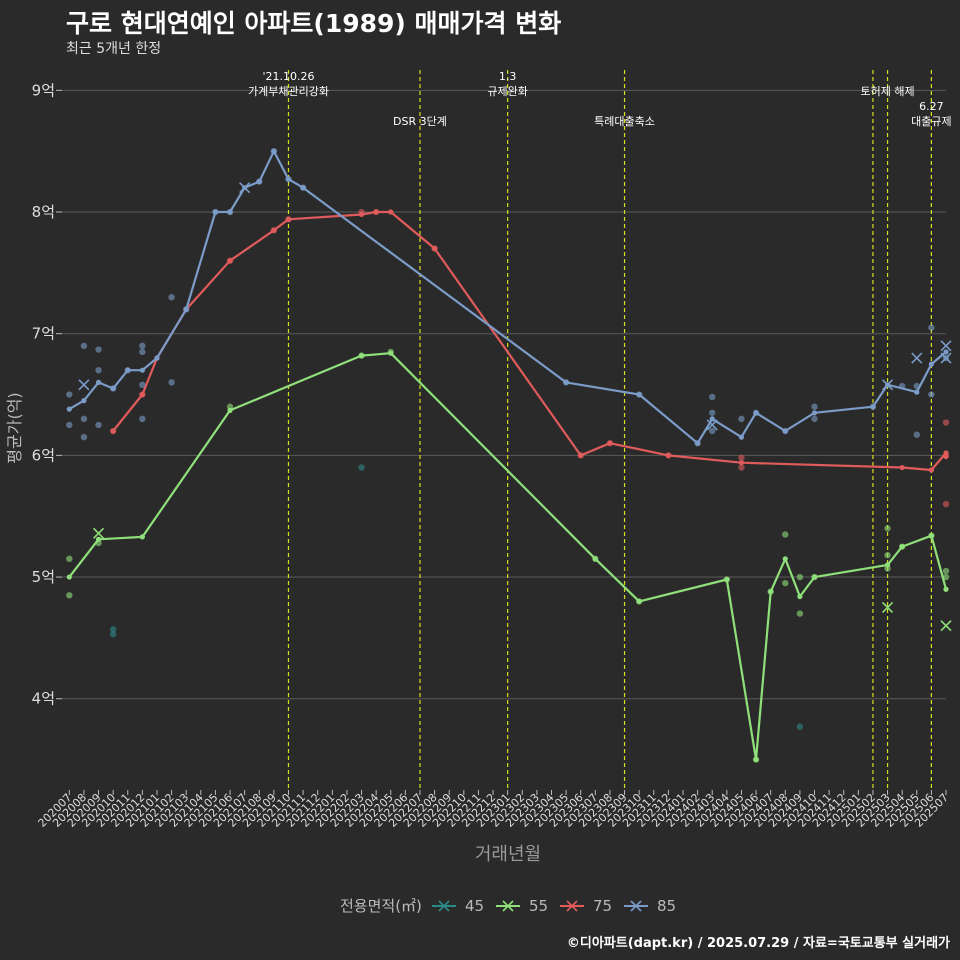 Image resolution: width=960 pixels, height=960 pixels. What do you see at coordinates (288, 76) in the screenshot?
I see `event-annotation-text: '21.10.26` at bounding box center [288, 76].